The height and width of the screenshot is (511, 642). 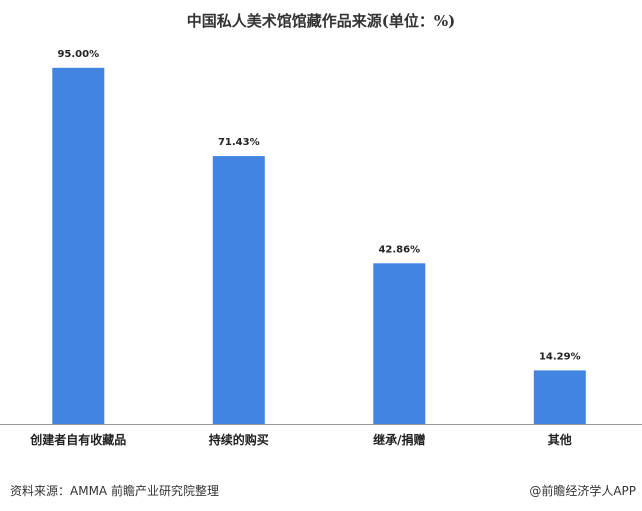 What do you see at coordinates (239, 142) in the screenshot?
I see `value-label-2: 71.43%` at bounding box center [239, 142].